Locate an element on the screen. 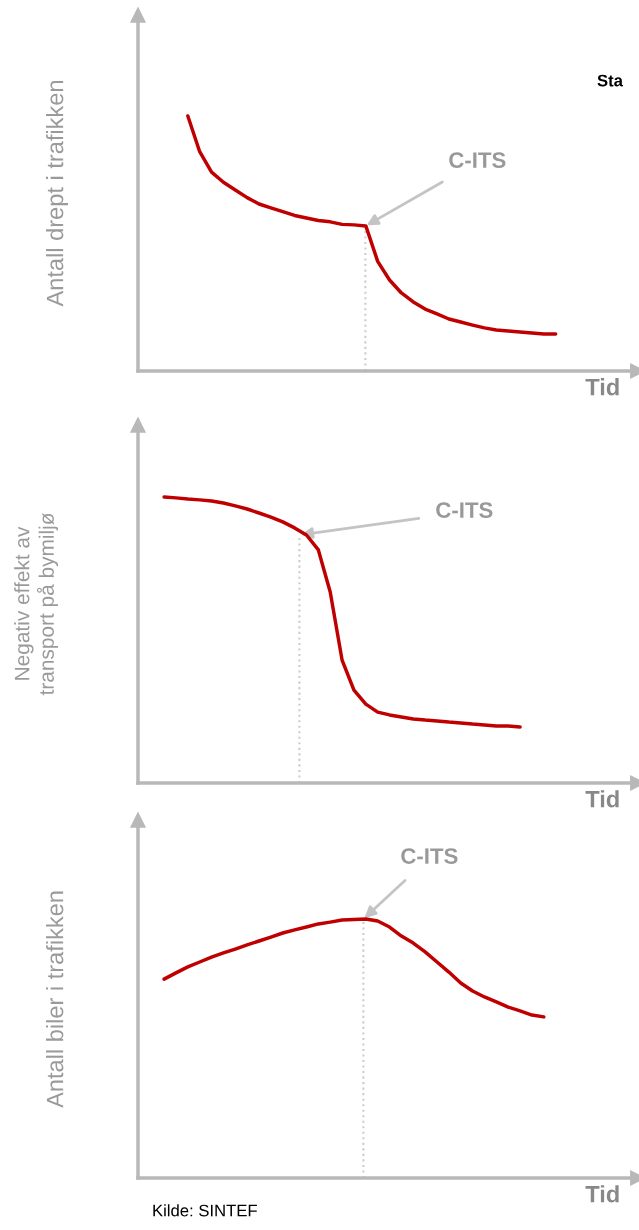 The width and height of the screenshot is (639, 1230). y-axis-title: Negativ effekt av transport på bymiljø is located at coordinates (36, 604).